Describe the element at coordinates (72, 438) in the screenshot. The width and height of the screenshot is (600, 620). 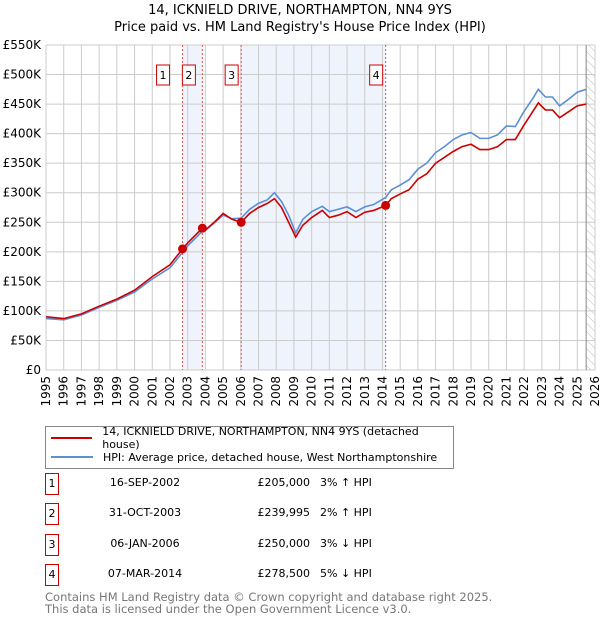
I see `legend-swatch-red` at that location.